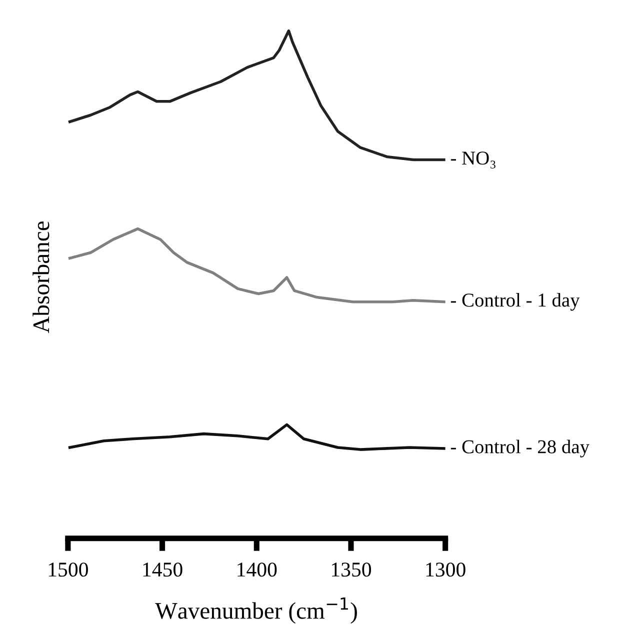 The image size is (629, 626). Describe the element at coordinates (257, 569) in the screenshot. I see `x-tick-label: 1400` at that location.